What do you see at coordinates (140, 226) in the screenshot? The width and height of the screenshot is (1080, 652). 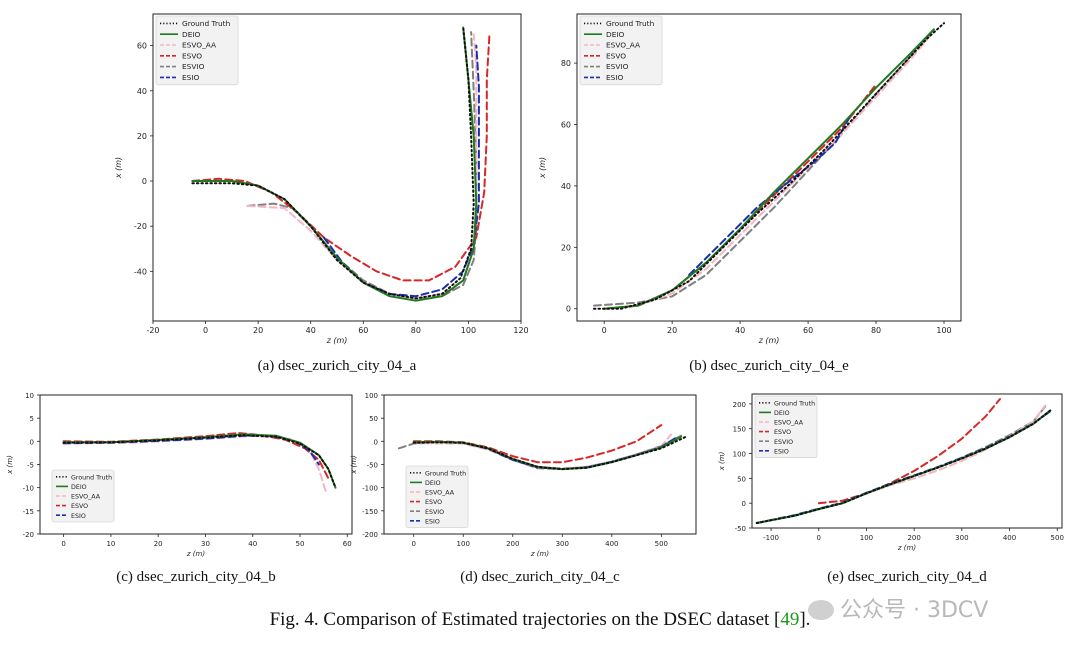 I see `y-tick-label: -20` at bounding box center [140, 226].